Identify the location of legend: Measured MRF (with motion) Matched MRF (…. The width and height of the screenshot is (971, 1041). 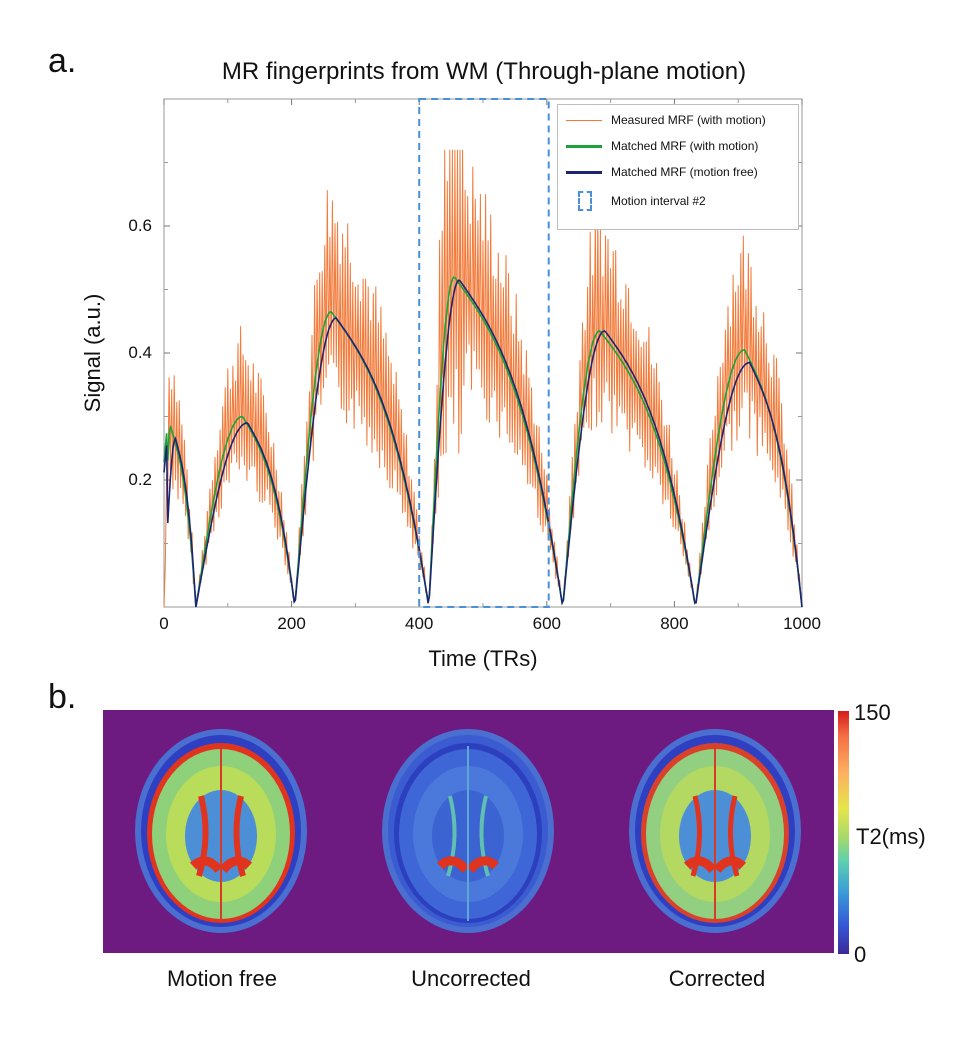
(678, 167).